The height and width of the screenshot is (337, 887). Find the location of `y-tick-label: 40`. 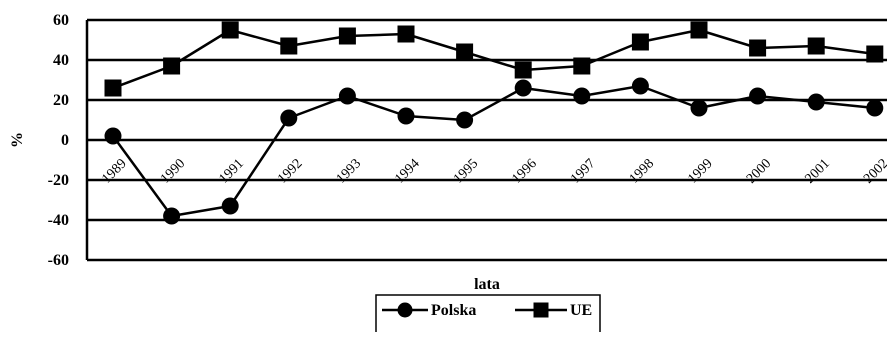

y-tick-label: 40 is located at coordinates (61, 60).